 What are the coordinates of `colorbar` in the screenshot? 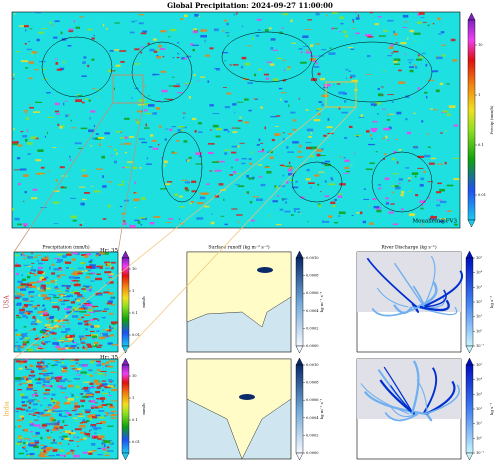 It's located at (299, 302).